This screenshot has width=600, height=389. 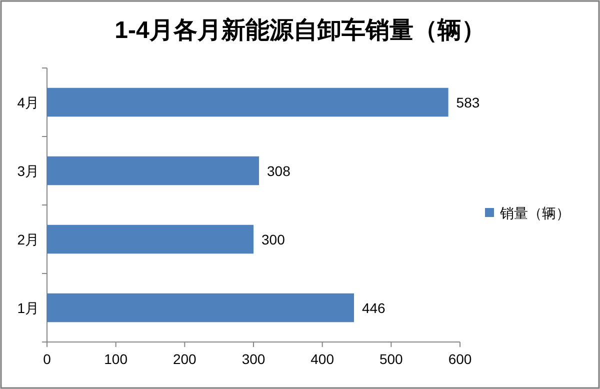 What do you see at coordinates (391, 359) in the screenshot?
I see `x-tick-label: 500` at bounding box center [391, 359].